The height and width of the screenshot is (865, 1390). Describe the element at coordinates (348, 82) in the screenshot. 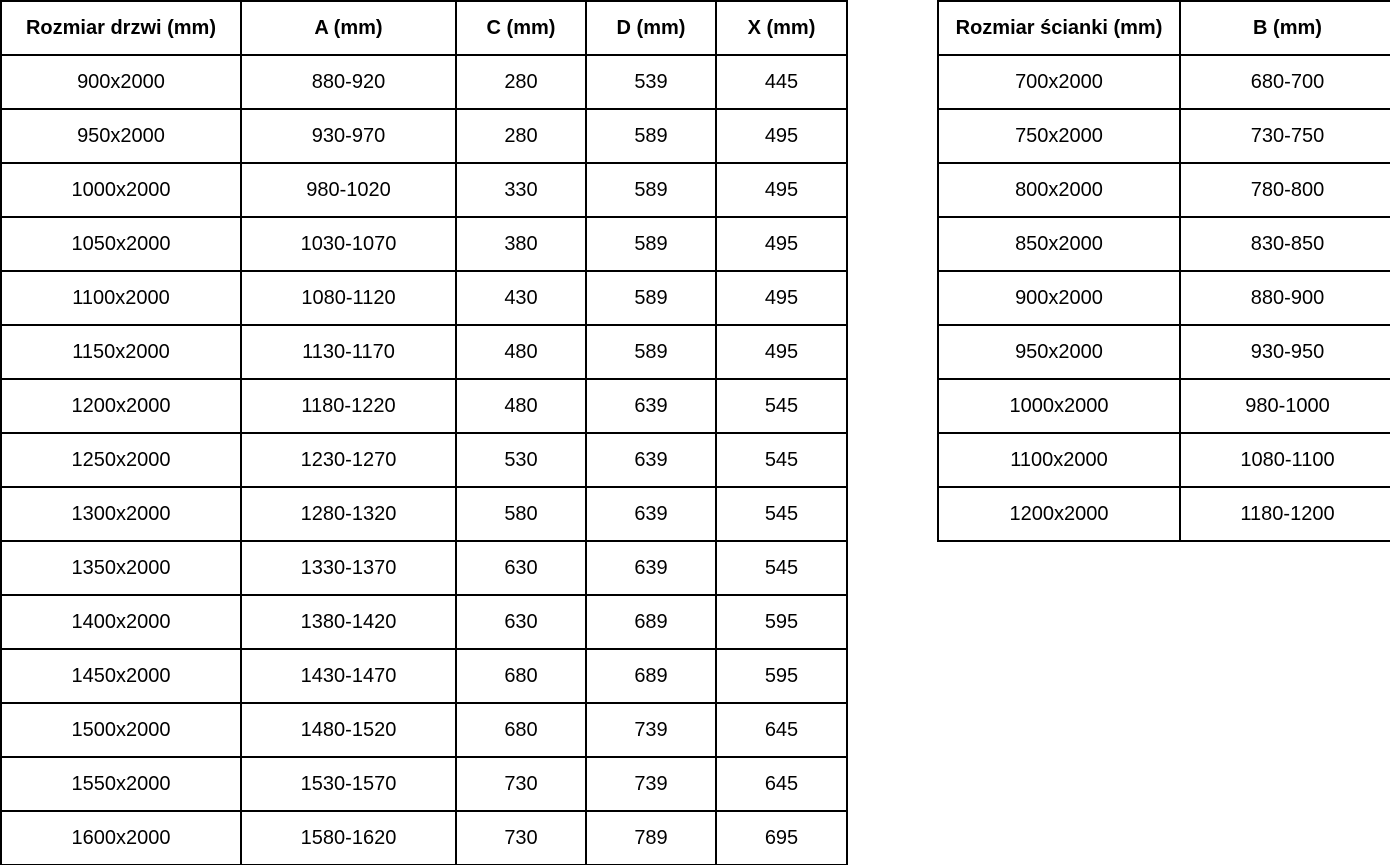

I see `table-cell: 880-920` at that location.